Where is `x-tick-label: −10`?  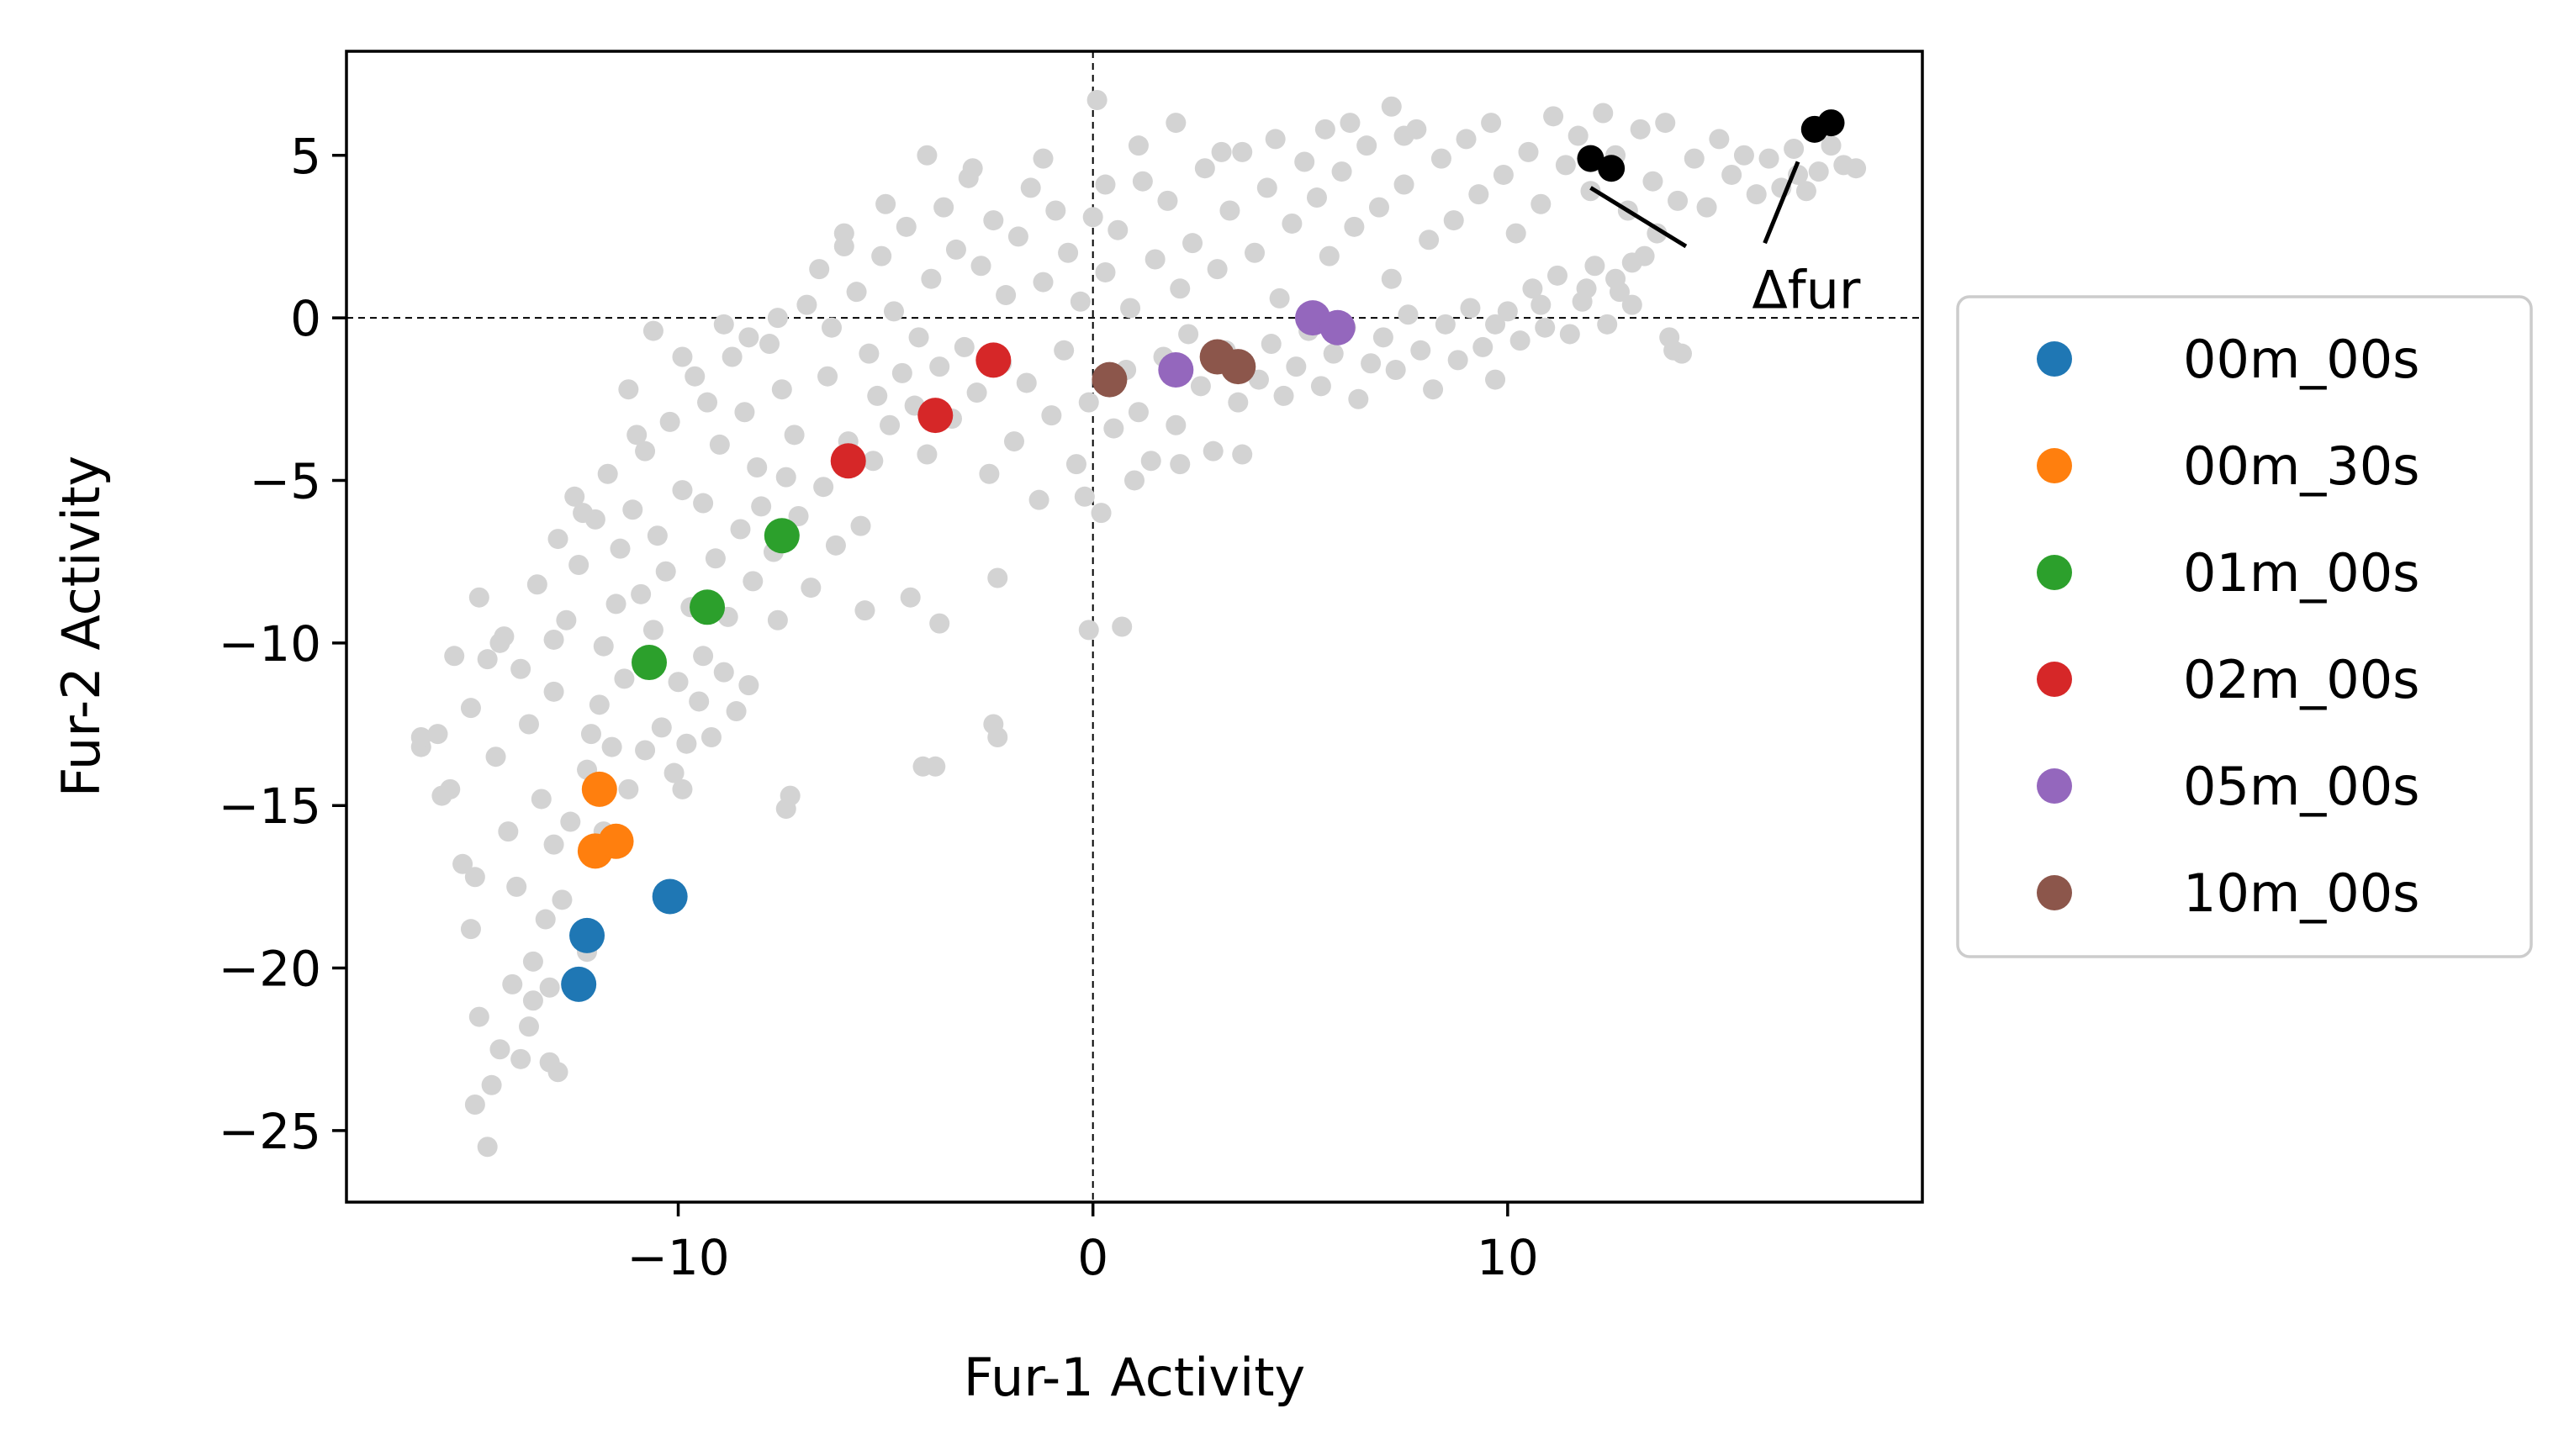
x-tick-label: −10 is located at coordinates (677, 1257).